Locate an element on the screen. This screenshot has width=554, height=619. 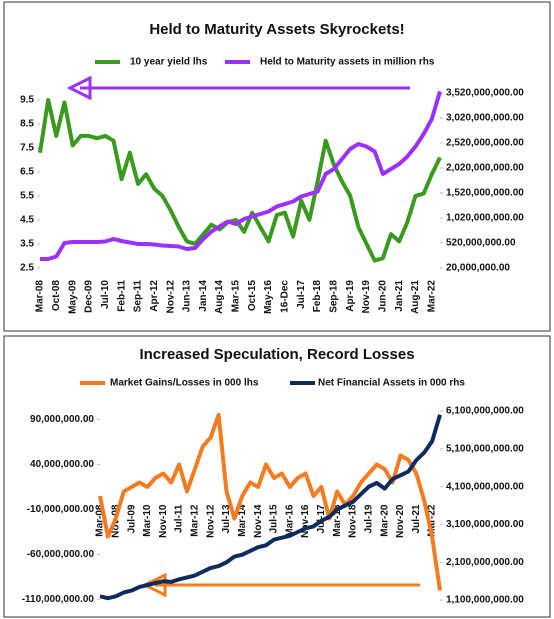
x-tick-label: 16-Dec is located at coordinates (285, 296).